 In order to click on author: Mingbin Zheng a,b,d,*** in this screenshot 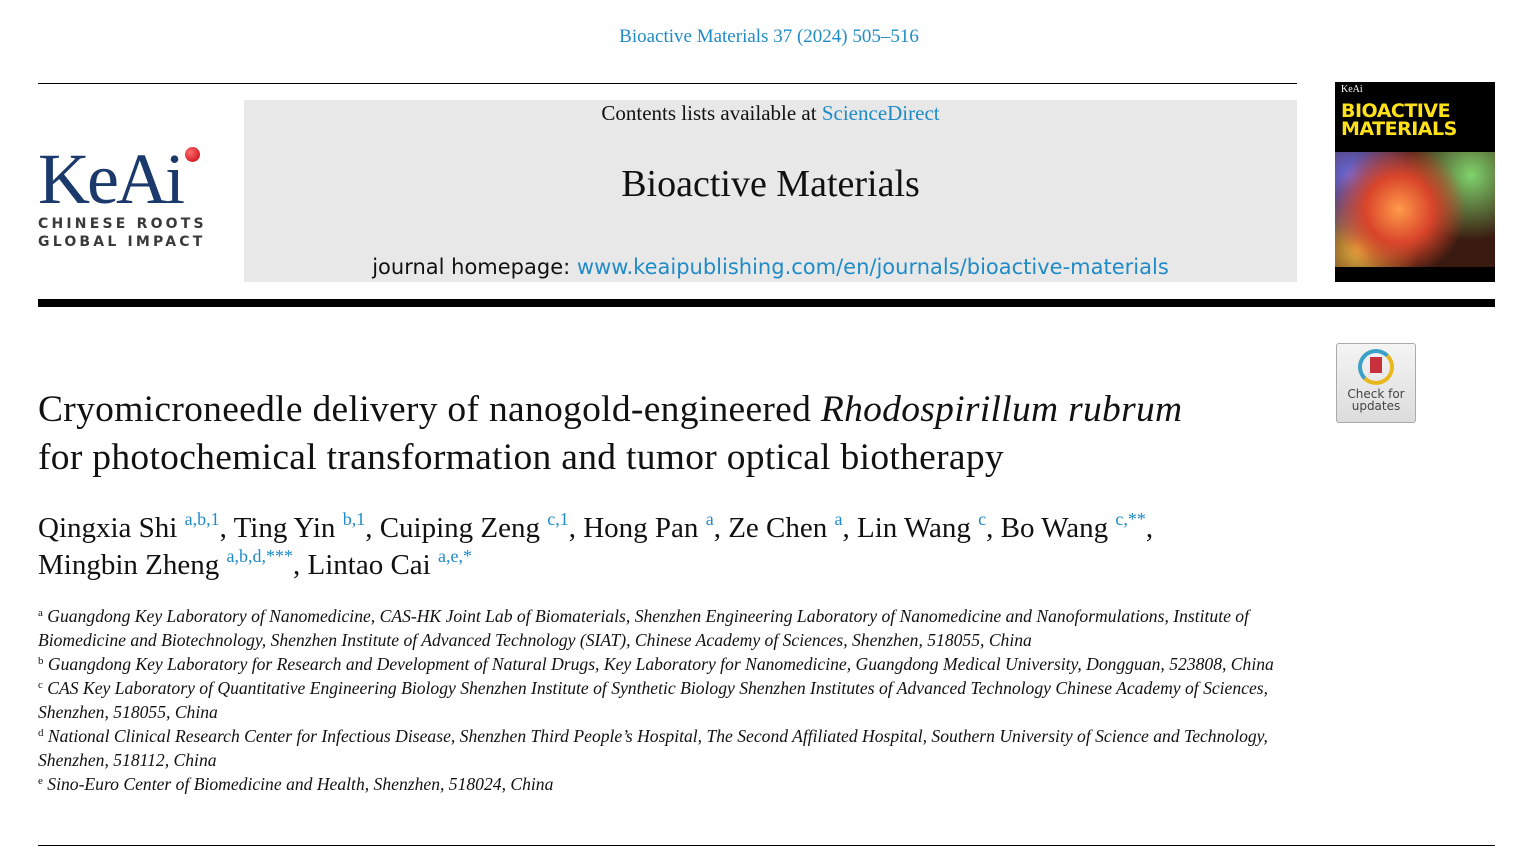, I will do `click(165, 563)`.